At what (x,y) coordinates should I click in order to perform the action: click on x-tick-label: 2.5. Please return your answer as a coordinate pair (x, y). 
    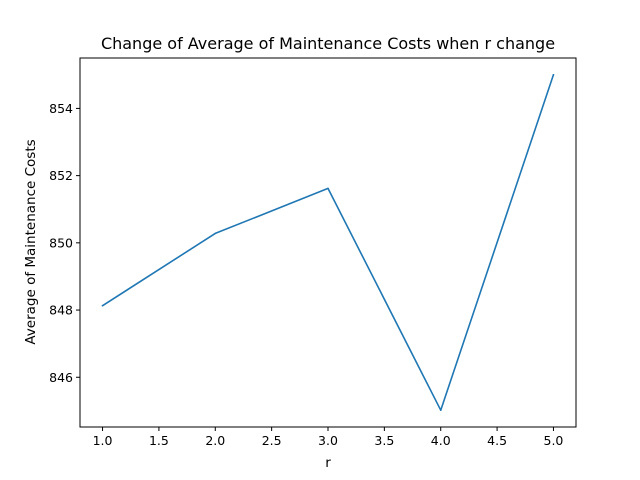
    Looking at the image, I should click on (272, 440).